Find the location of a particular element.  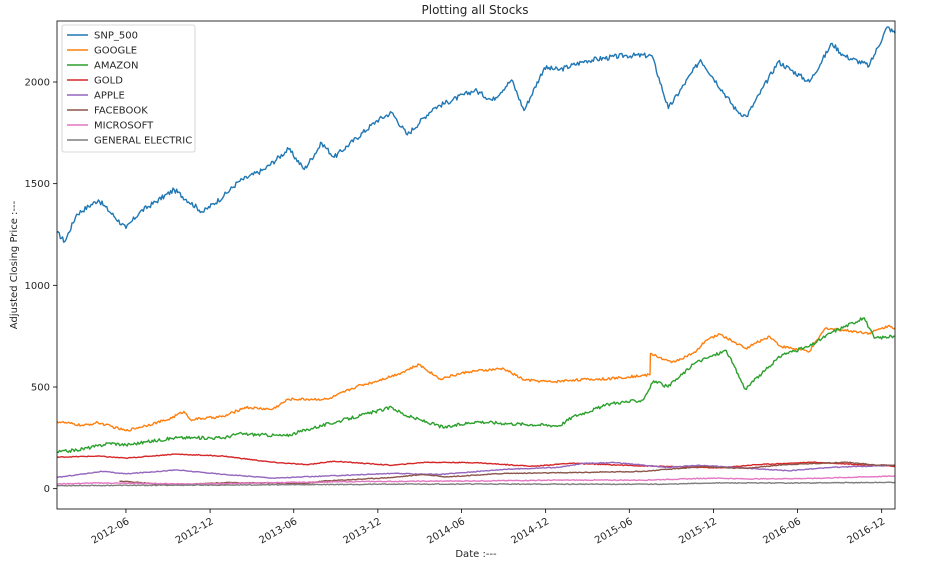

y-tick-label: 500 is located at coordinates (40, 388).